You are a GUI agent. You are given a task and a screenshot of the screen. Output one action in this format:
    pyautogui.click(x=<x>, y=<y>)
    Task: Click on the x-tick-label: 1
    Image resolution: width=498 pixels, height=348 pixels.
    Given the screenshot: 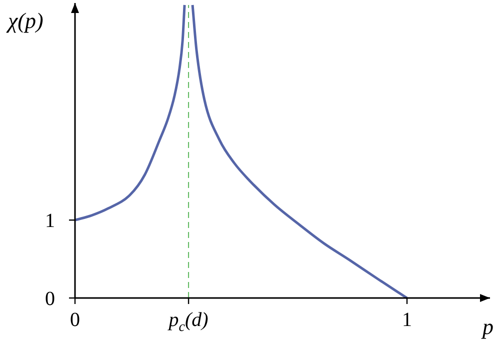 What is the action you would take?
    pyautogui.click(x=407, y=320)
    